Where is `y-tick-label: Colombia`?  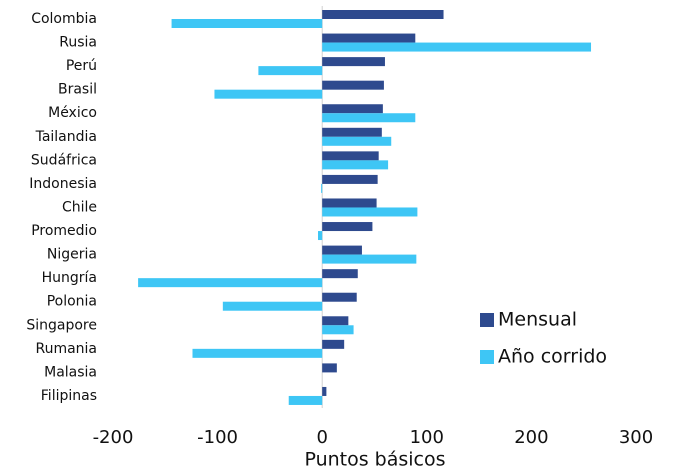
y-tick-label: Colombia is located at coordinates (64, 19).